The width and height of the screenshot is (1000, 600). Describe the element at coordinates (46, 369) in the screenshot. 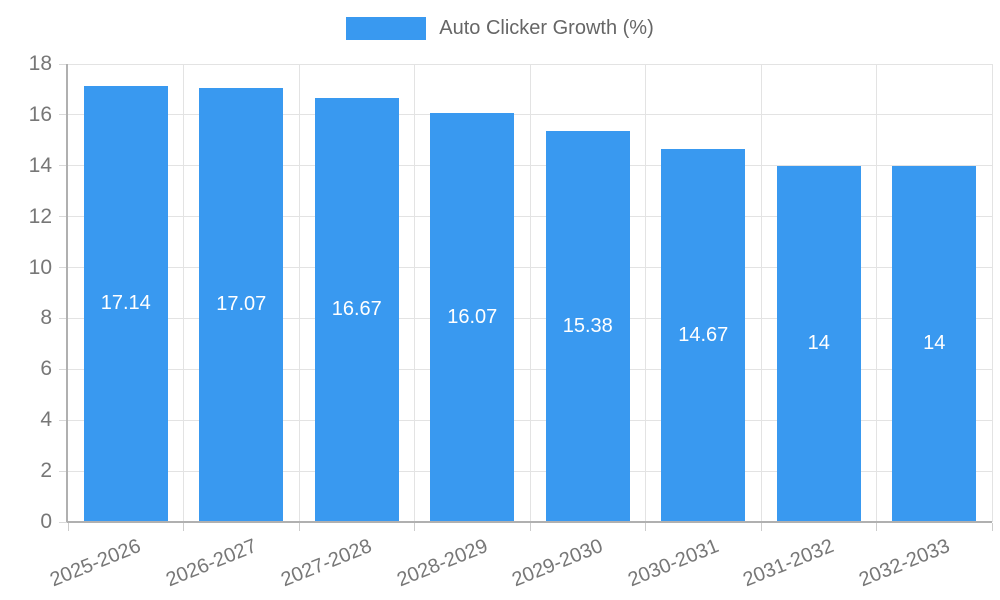

I see `y-tick-label: 6` at that location.